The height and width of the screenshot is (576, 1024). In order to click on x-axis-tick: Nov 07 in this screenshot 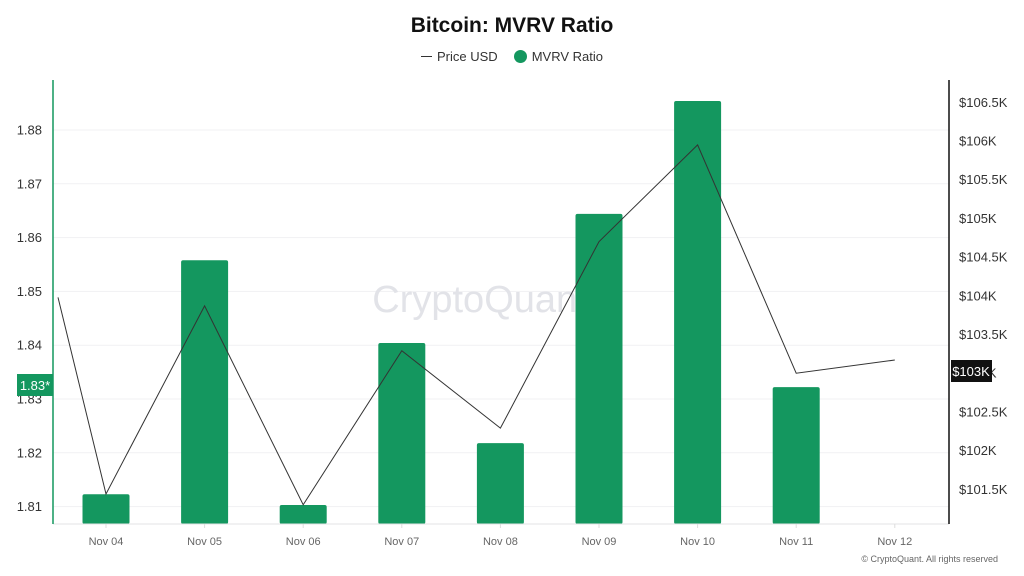, I will do `click(401, 542)`.